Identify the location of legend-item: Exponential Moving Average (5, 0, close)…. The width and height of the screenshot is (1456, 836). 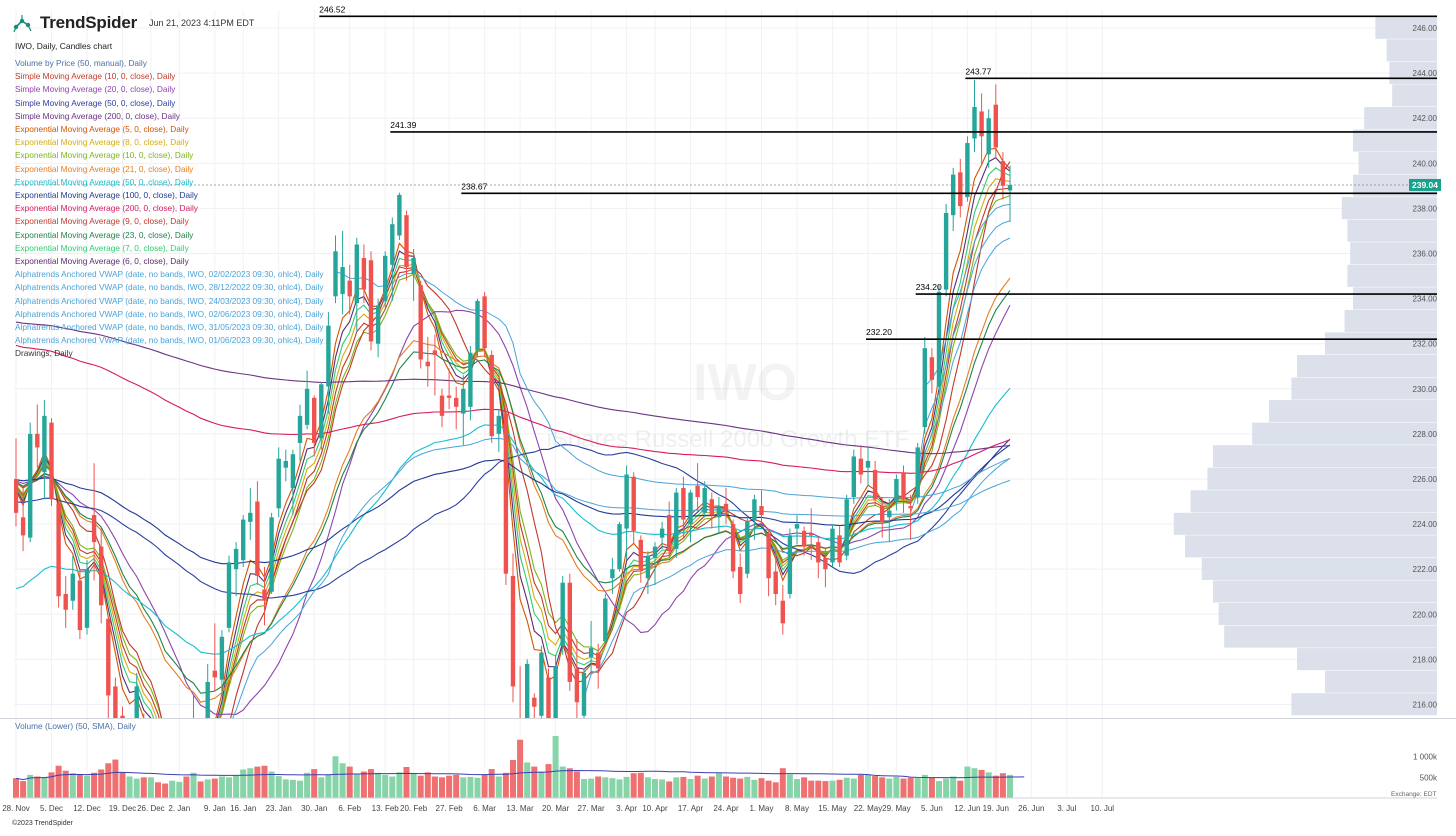
(102, 129).